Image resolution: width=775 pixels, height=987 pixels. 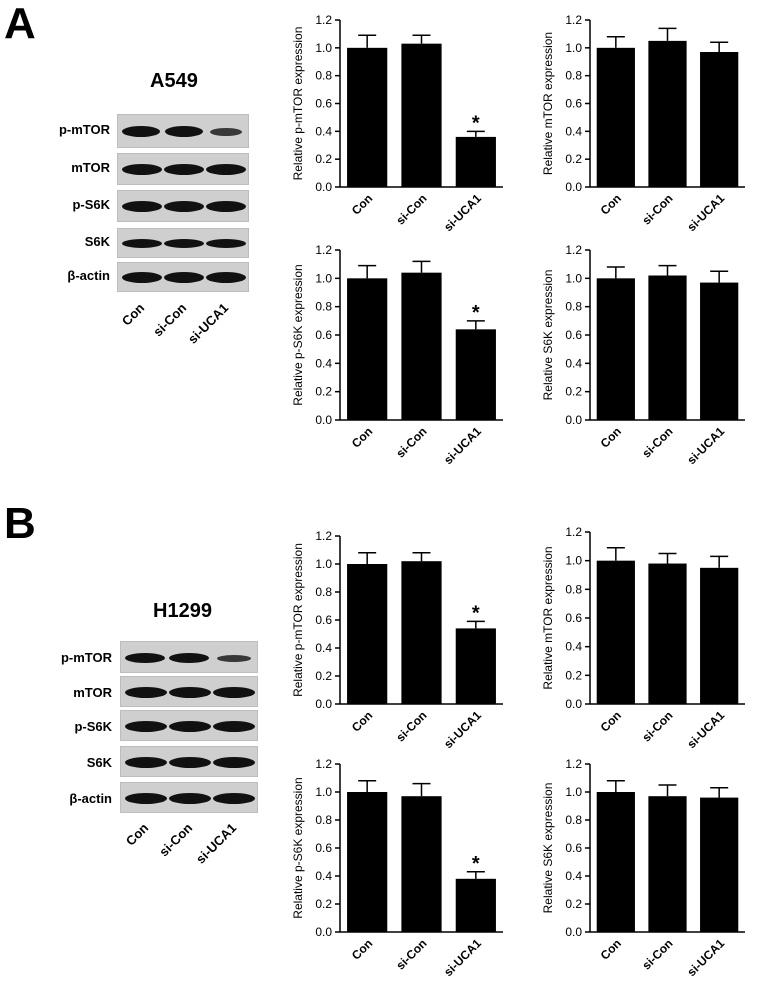 I want to click on y-axis-label: Relative mTOR expression, so click(x=548, y=617).